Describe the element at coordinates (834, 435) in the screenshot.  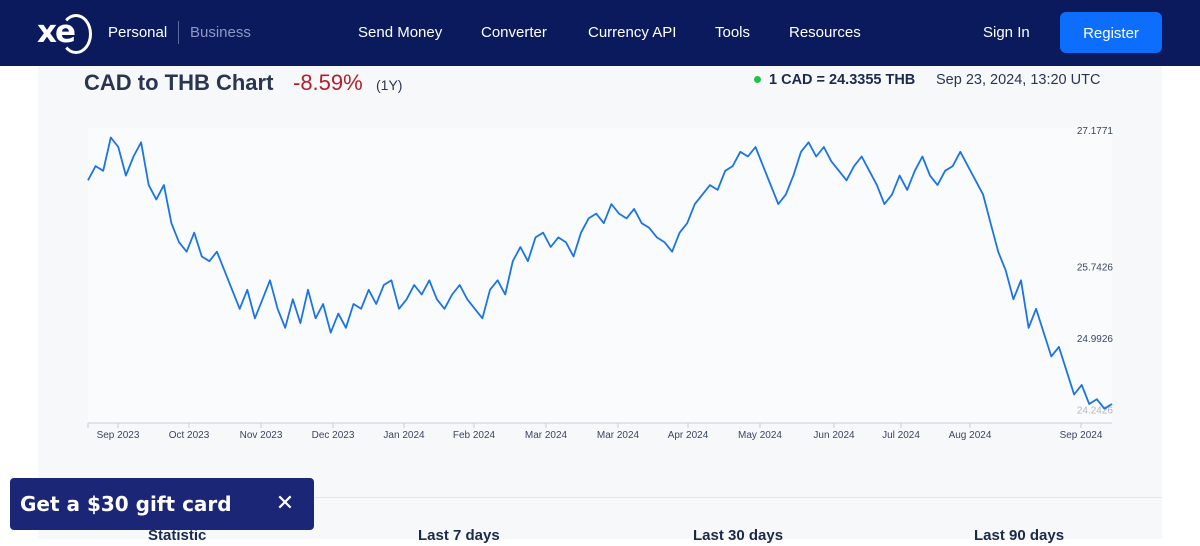
I see `x-tick-label: Jun 2024` at that location.